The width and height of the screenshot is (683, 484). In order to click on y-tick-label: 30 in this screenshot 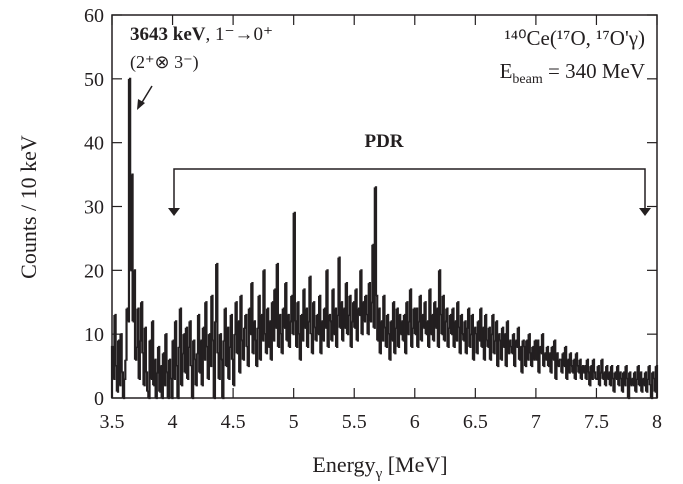, I will do `click(94, 208)`.